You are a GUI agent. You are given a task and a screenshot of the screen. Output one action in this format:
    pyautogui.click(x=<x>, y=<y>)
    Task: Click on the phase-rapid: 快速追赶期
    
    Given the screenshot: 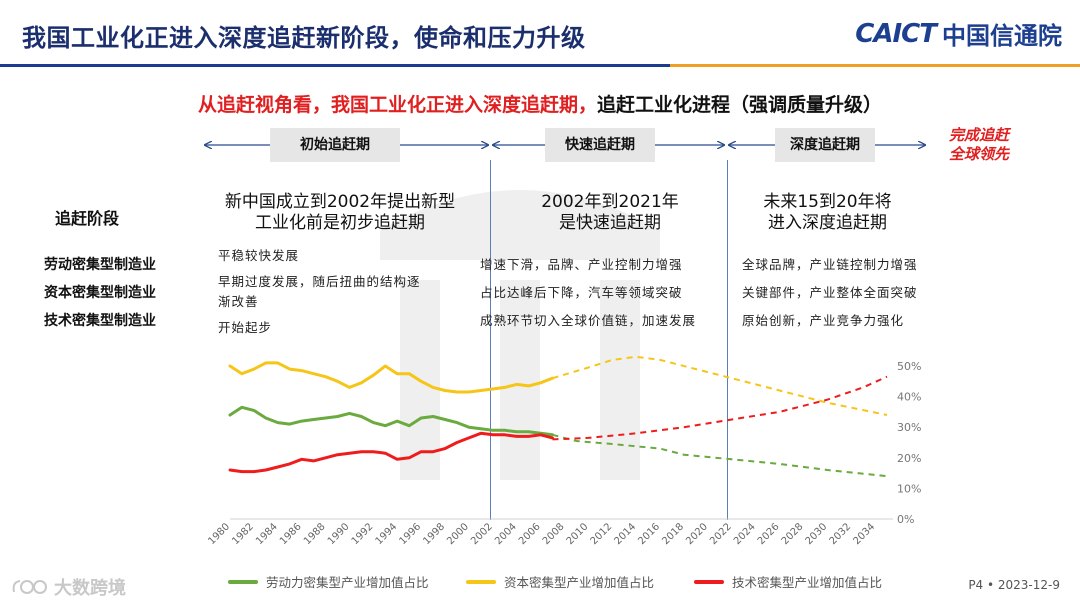 What is the action you would take?
    pyautogui.click(x=600, y=145)
    